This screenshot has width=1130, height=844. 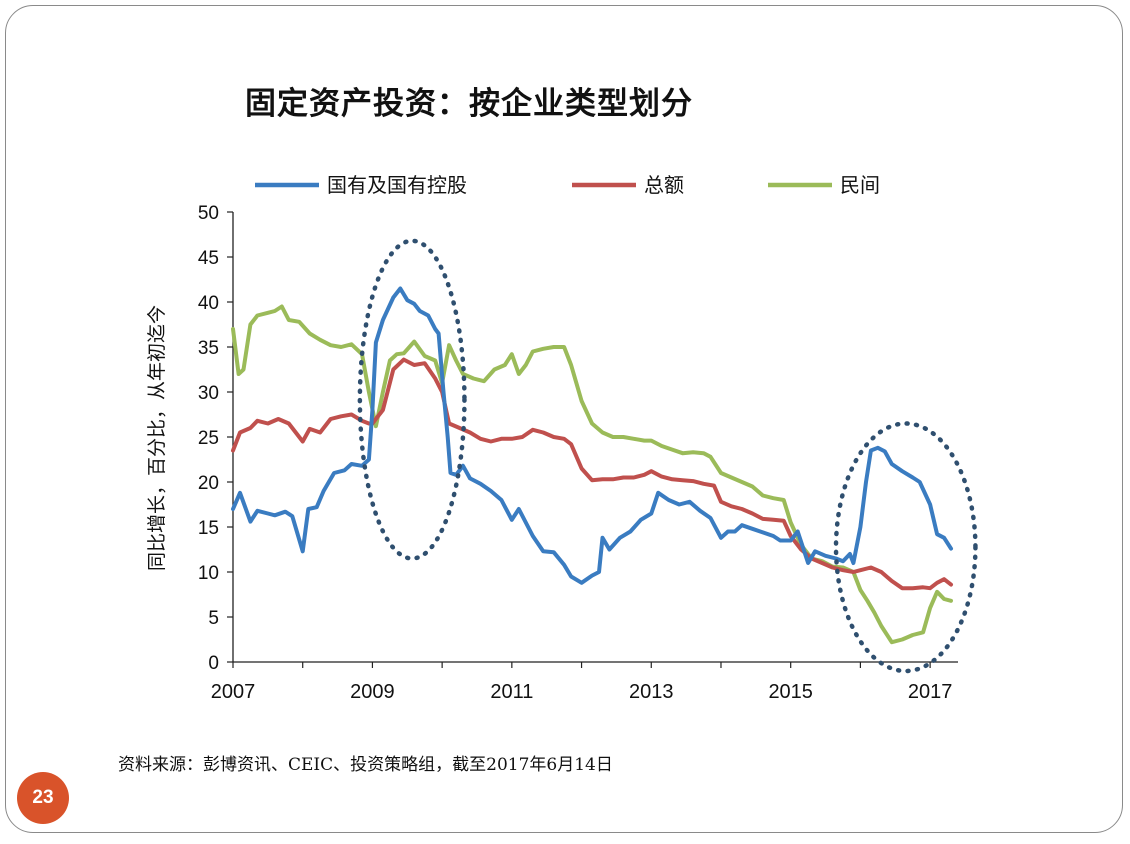 What do you see at coordinates (860, 185) in the screenshot?
I see `legend-label-2: 民间` at bounding box center [860, 185].